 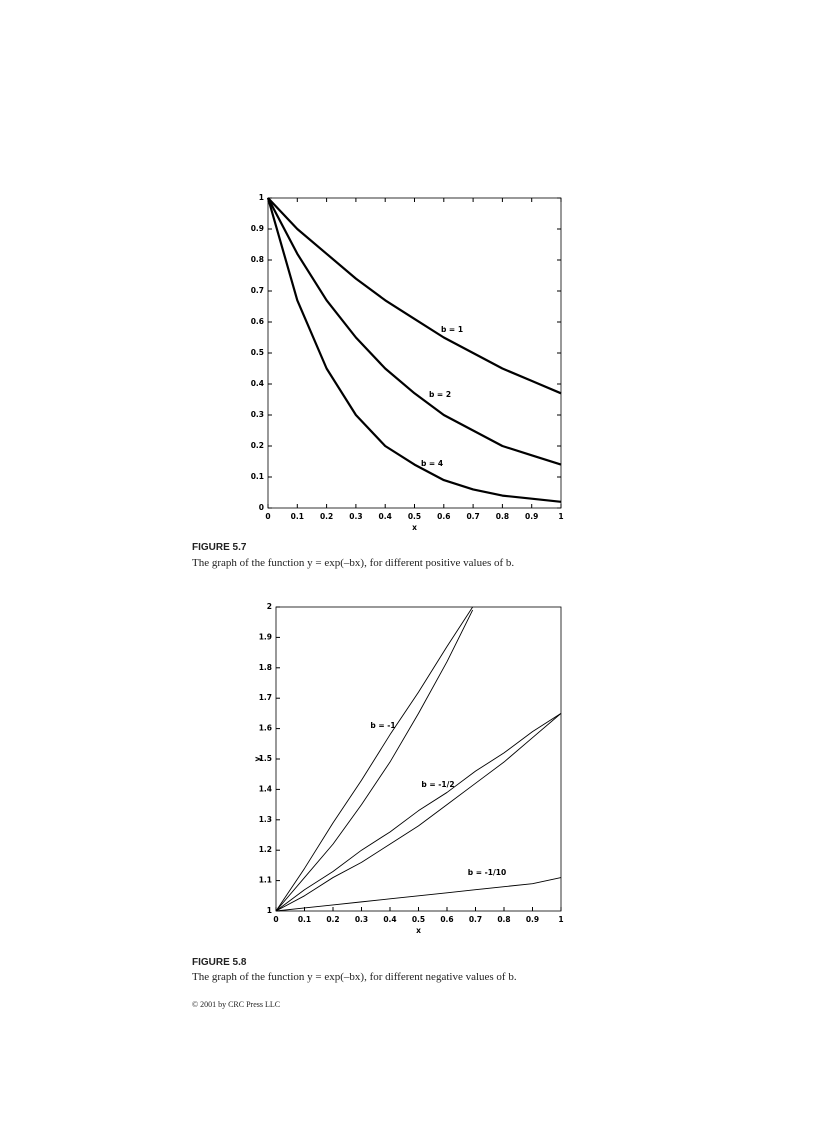 I want to click on y-tick-label: 0.7, so click(x=257, y=290).